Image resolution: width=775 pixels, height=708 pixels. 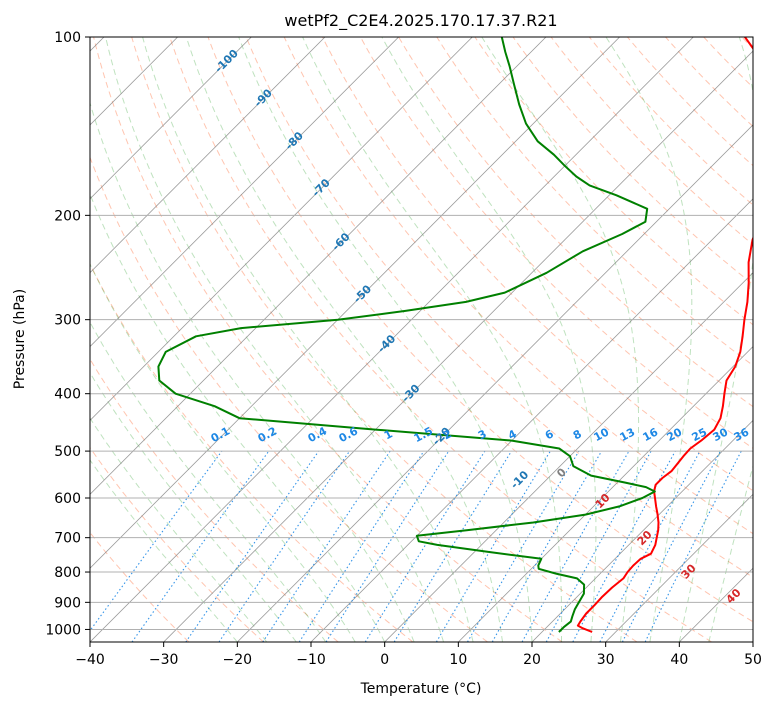 What do you see at coordinates (67, 539) in the screenshot?
I see `y-tick-label: 700` at bounding box center [67, 539].